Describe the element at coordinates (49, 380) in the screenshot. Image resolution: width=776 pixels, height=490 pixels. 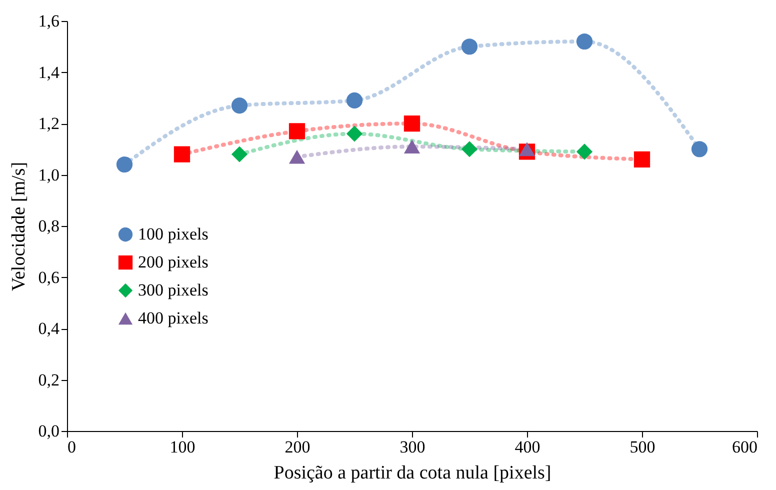
I see `y-tick-label: 0,2` at that location.